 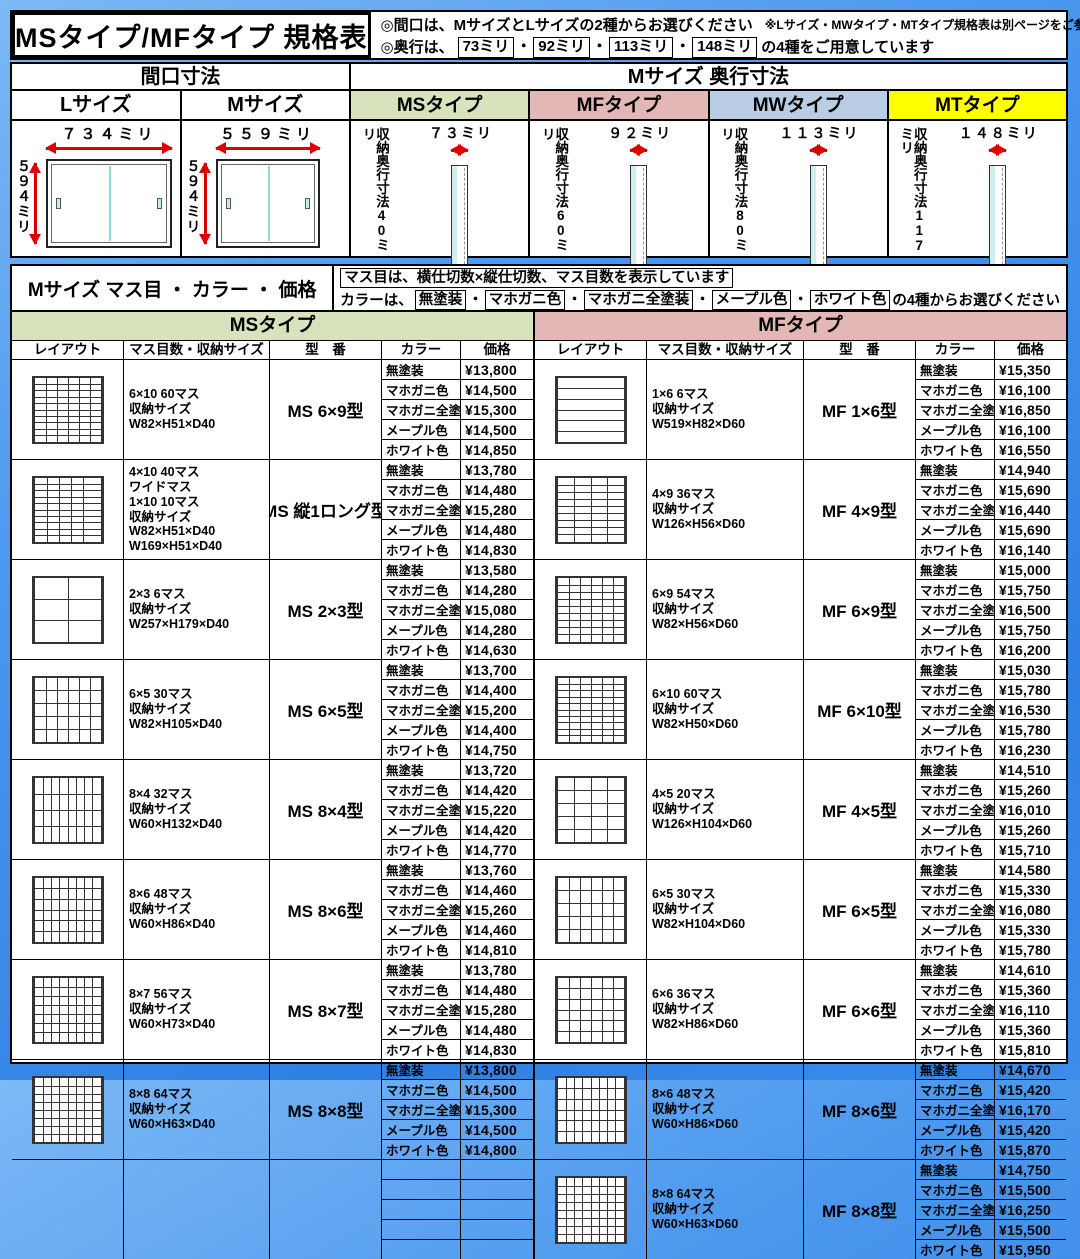 What do you see at coordinates (266, 106) in the screenshot?
I see `opening-size-label: Mサイズ` at bounding box center [266, 106].